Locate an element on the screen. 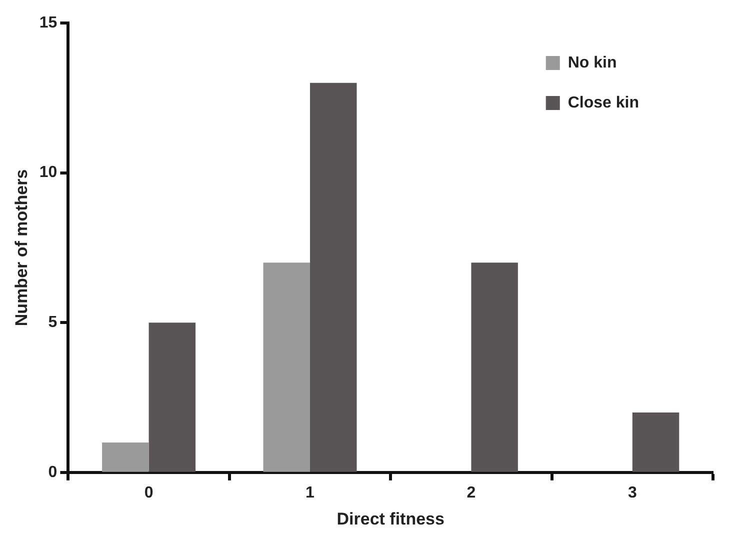 Image resolution: width=741 pixels, height=542 pixels. y-tick-label: 5 is located at coordinates (53, 323).